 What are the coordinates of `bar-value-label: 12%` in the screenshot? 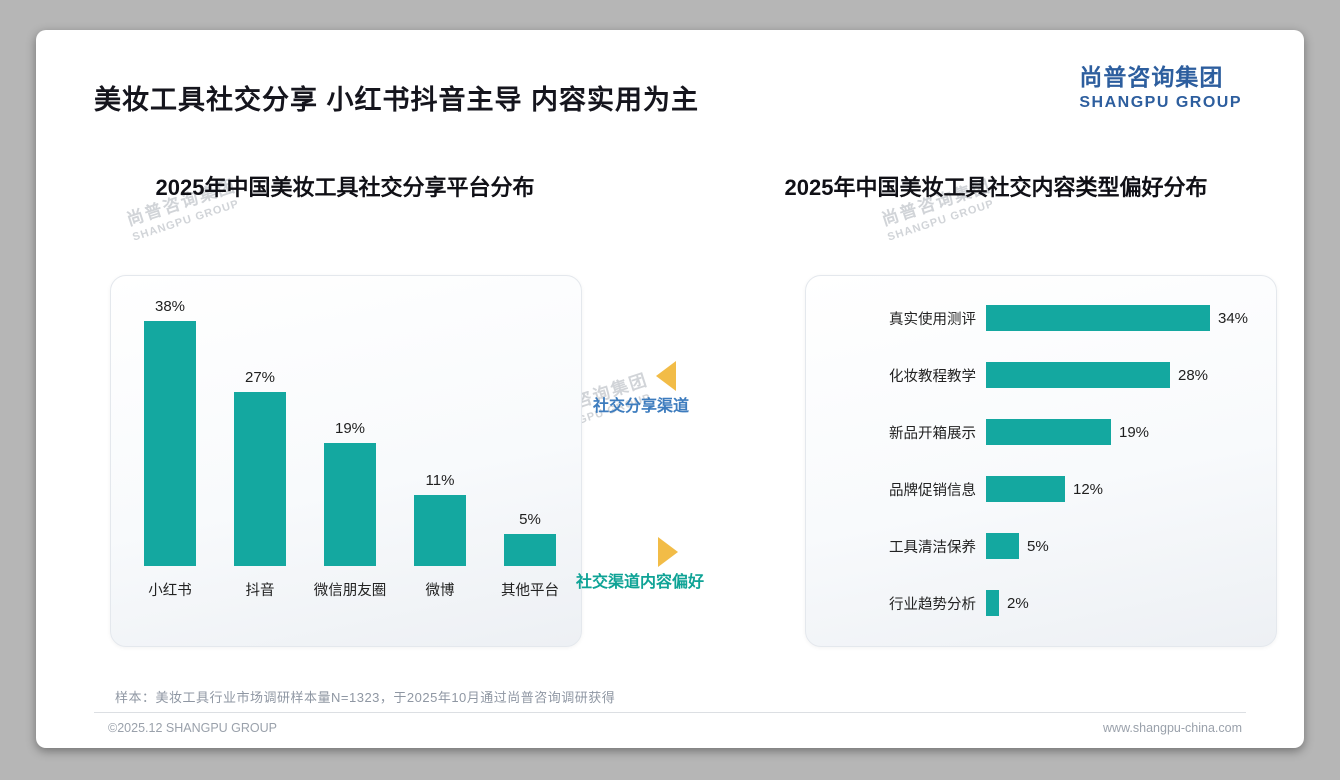 It's located at (1088, 489).